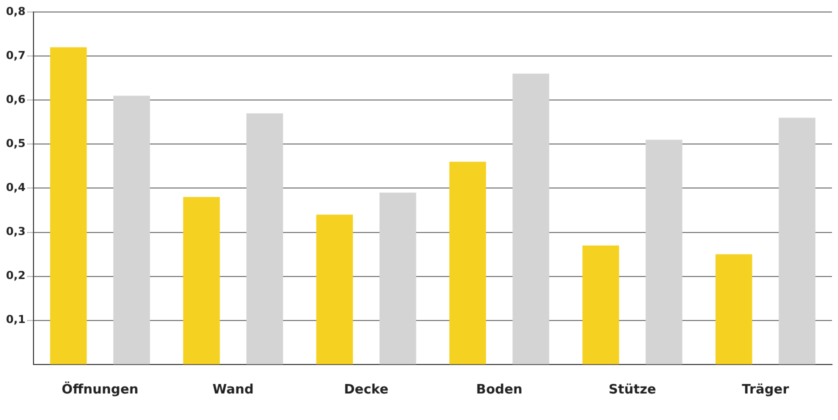 This screenshot has width=838, height=420. Describe the element at coordinates (16, 187) in the screenshot. I see `y-tick-label: 0,4` at that location.